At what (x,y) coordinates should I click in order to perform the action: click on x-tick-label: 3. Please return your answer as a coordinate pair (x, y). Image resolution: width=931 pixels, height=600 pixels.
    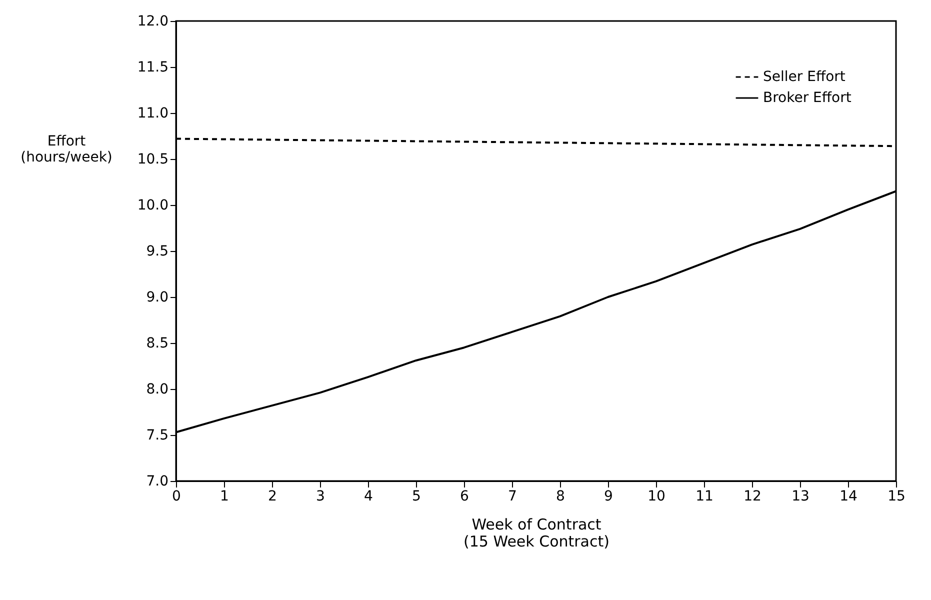
    Looking at the image, I should click on (320, 496).